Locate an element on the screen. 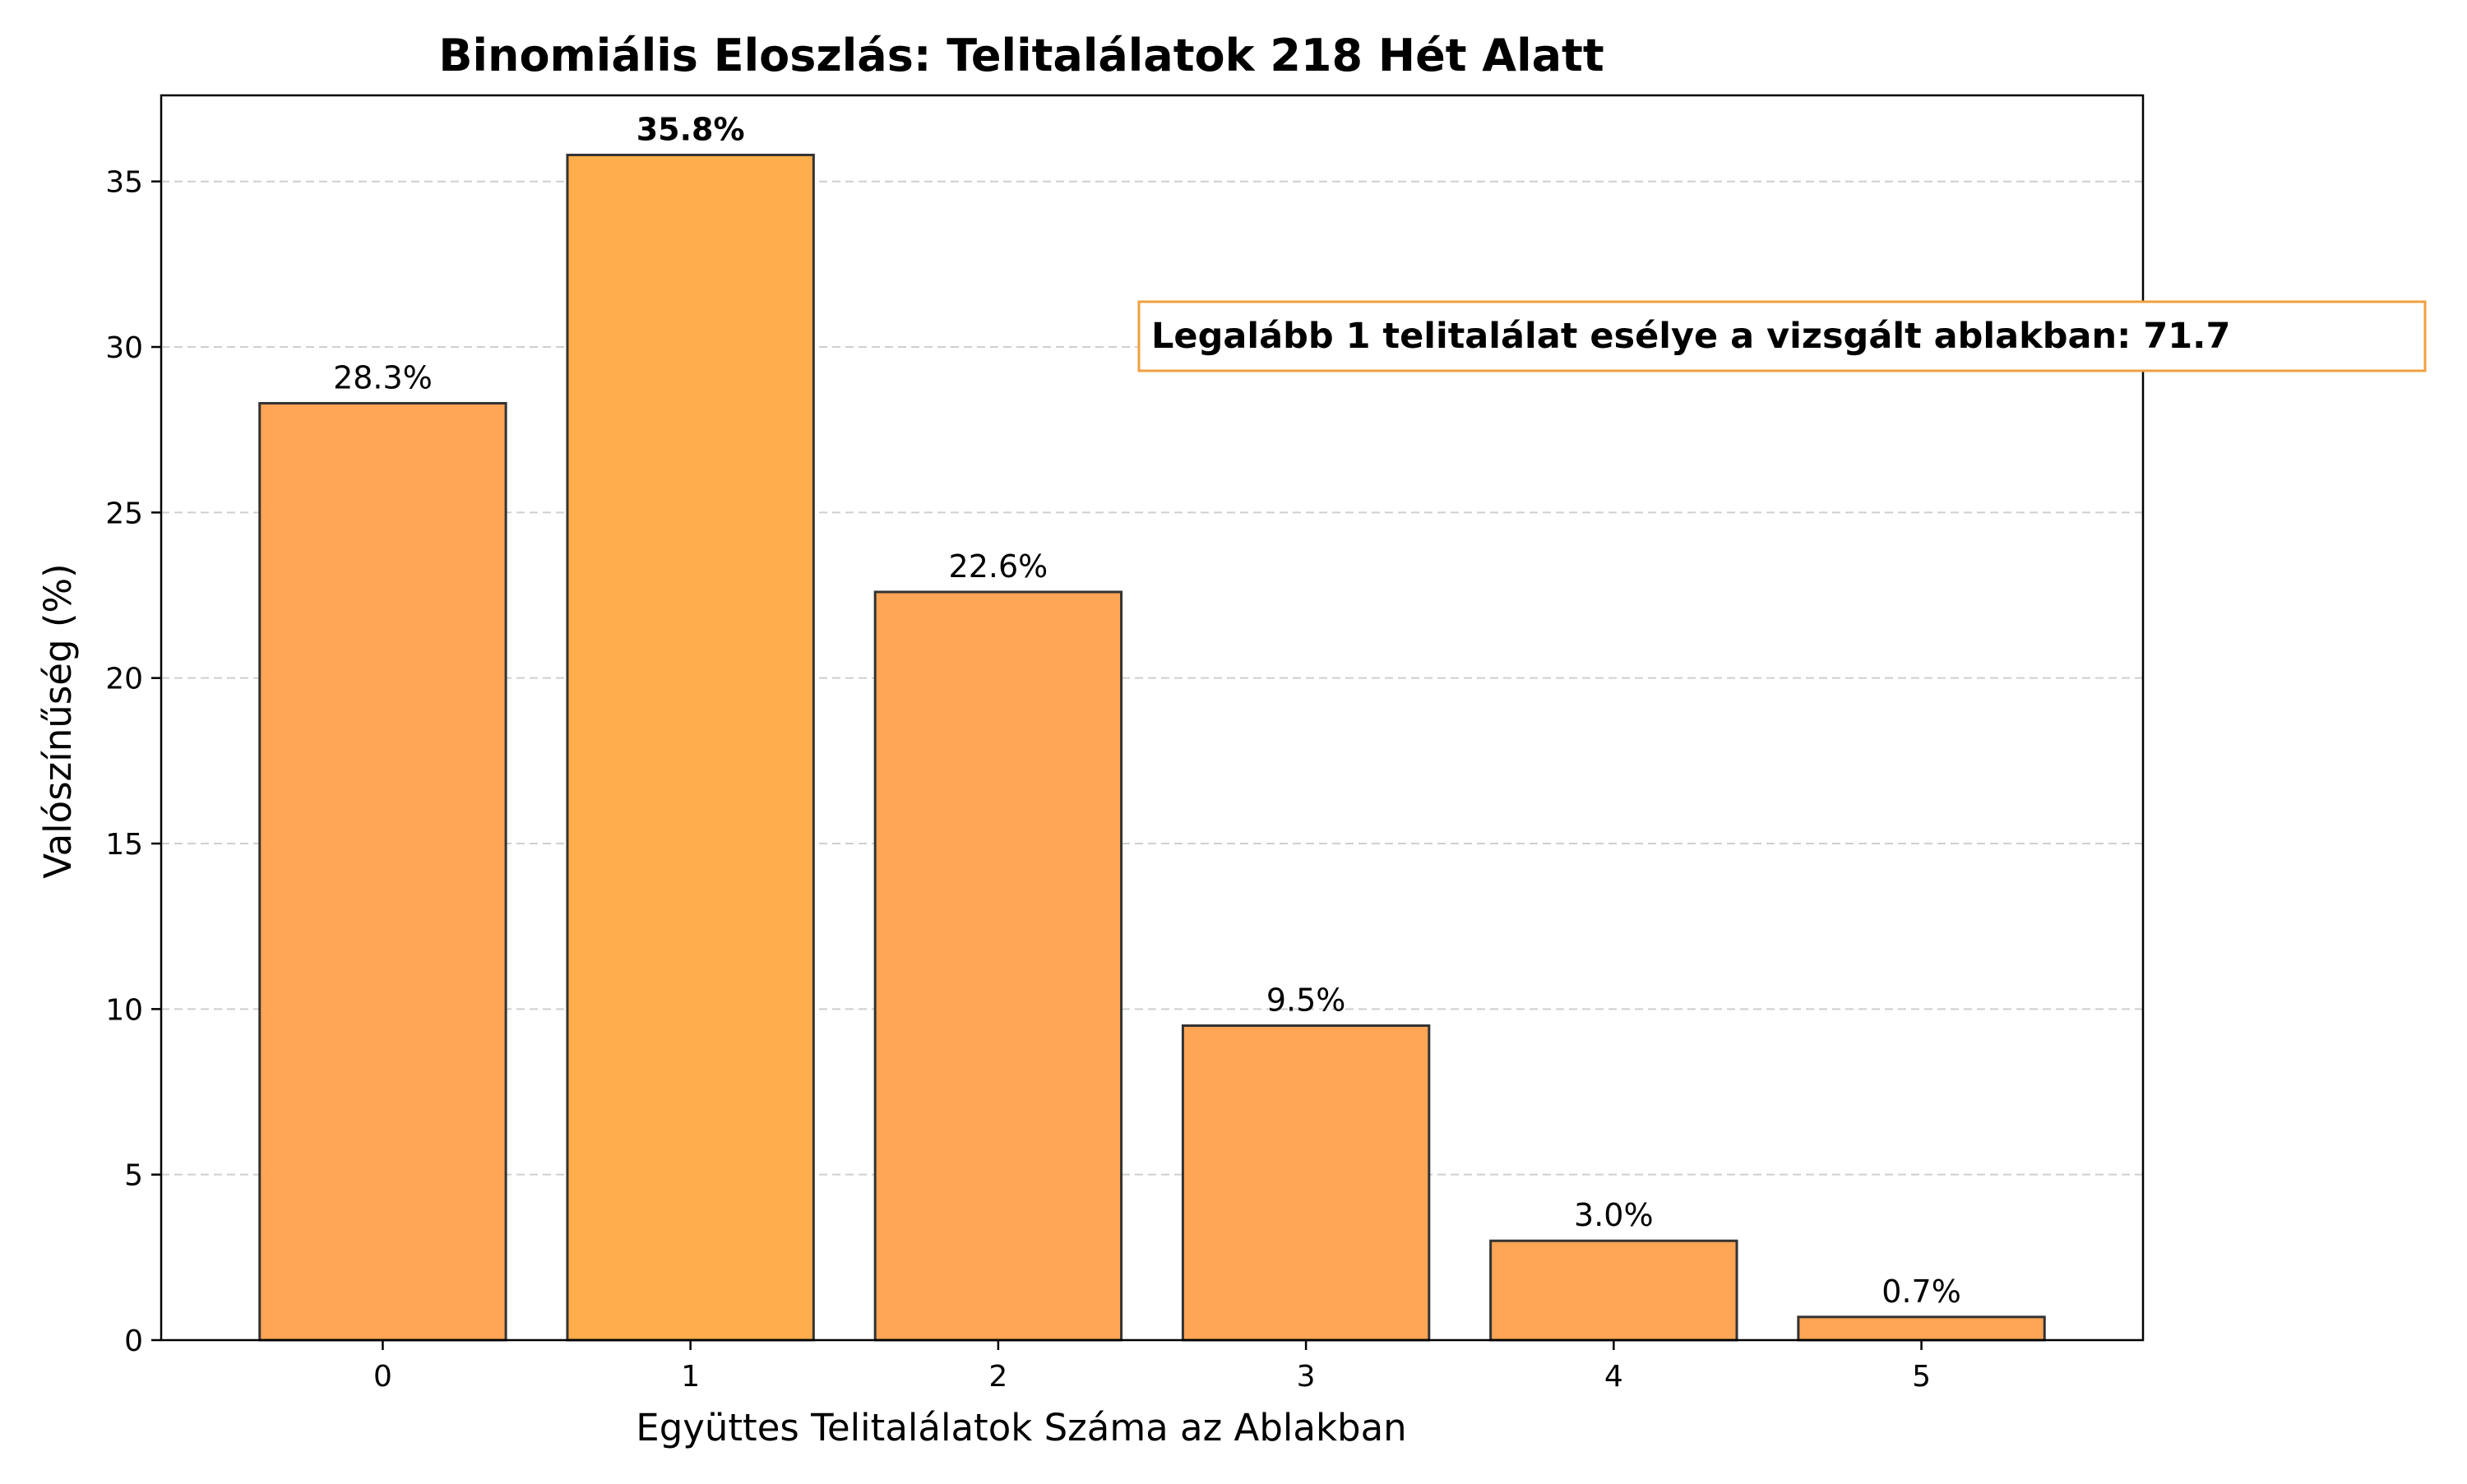  y-tick-label: 5 is located at coordinates (133, 1176).